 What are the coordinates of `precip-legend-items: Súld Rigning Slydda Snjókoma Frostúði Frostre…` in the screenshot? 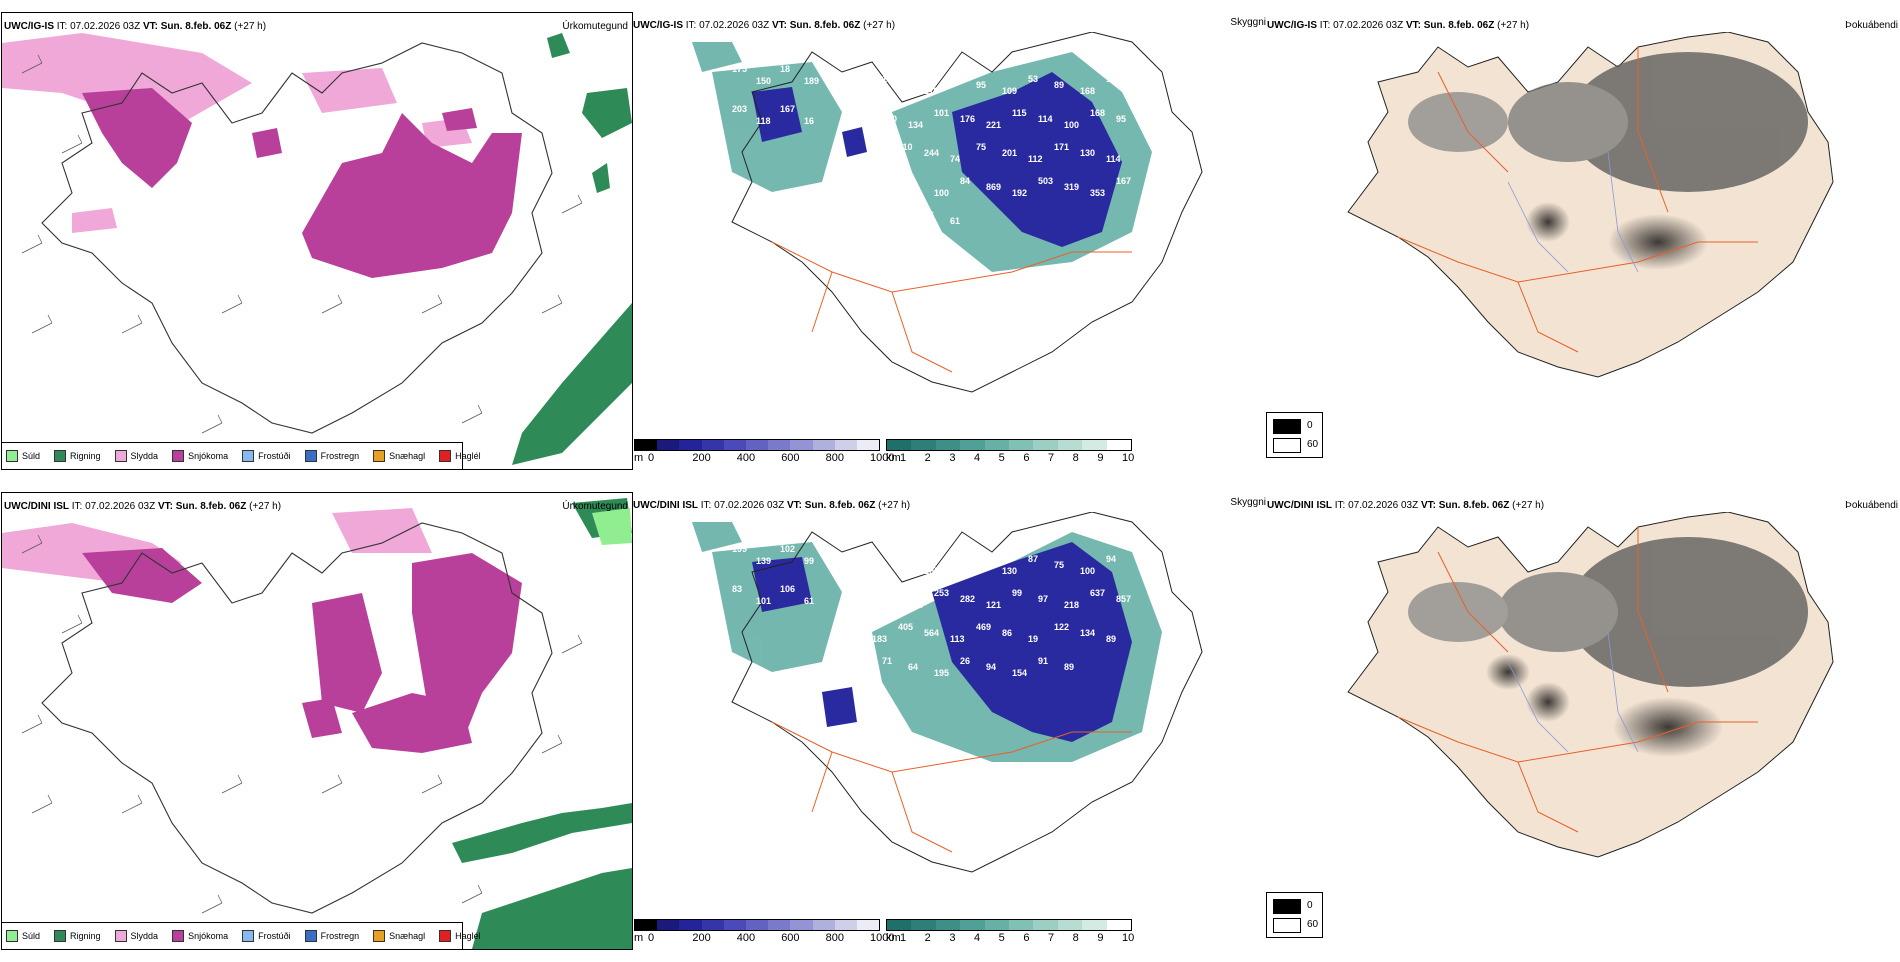 It's located at (243, 456).